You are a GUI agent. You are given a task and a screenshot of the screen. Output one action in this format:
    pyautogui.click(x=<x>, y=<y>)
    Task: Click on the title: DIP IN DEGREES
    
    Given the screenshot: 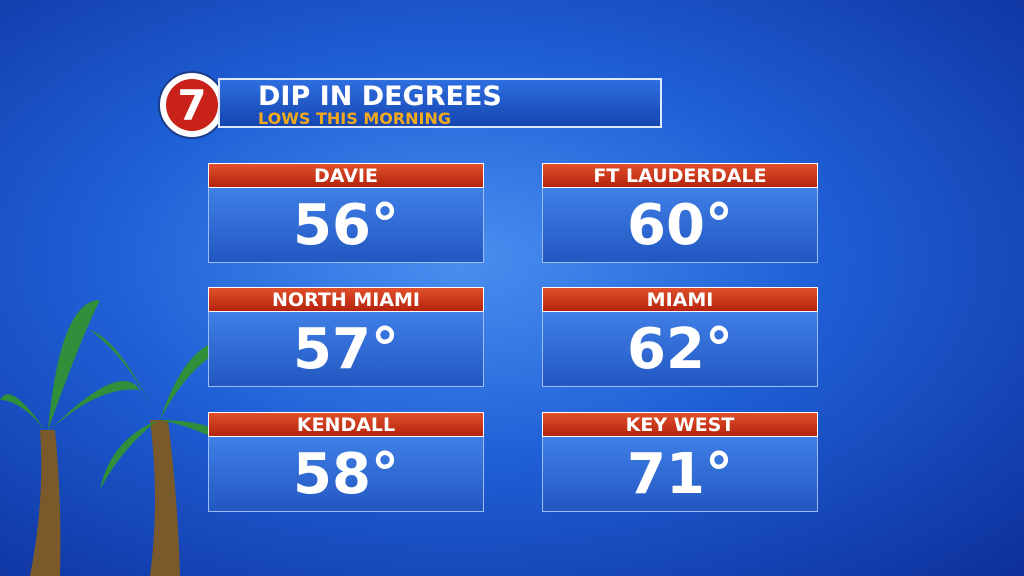 What is the action you would take?
    pyautogui.click(x=380, y=96)
    